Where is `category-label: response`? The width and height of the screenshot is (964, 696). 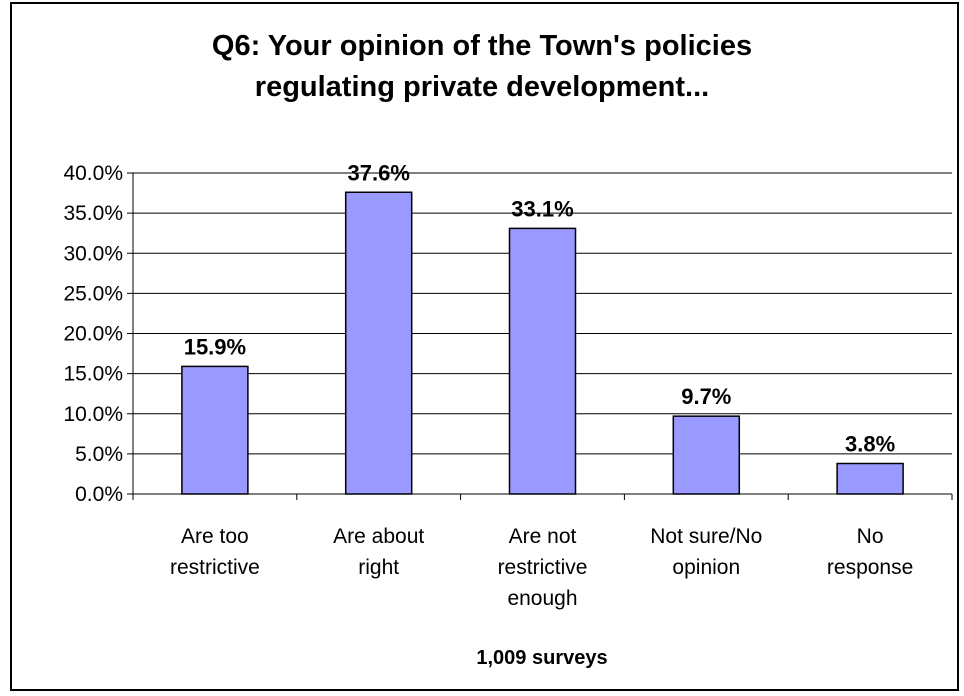 category-label: response is located at coordinates (870, 567).